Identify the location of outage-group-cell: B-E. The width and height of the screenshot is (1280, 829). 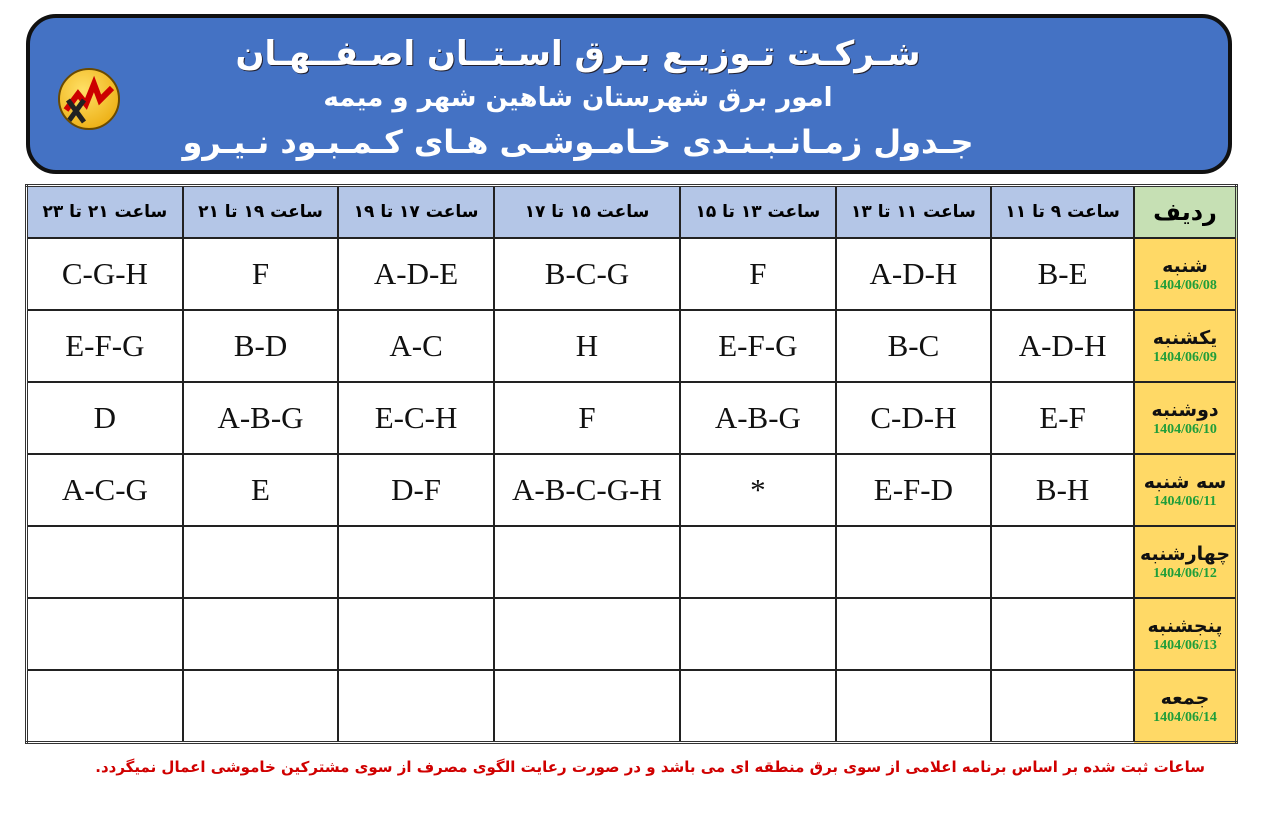
(1062, 274).